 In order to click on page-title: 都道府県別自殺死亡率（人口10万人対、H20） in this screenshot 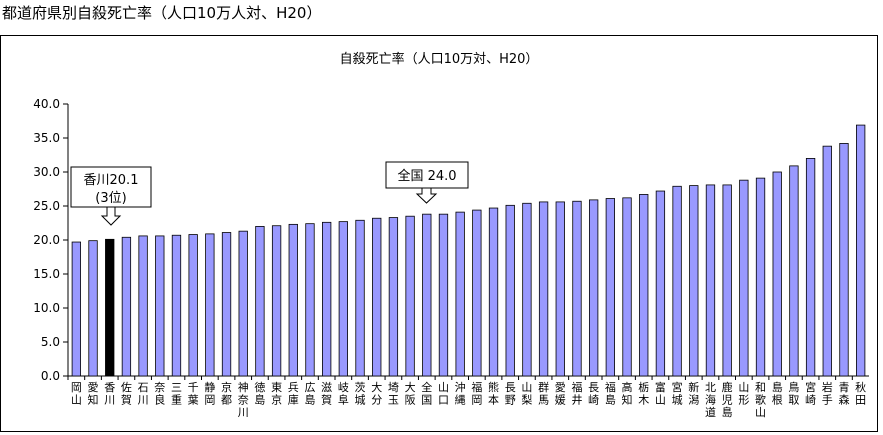, I will do `click(162, 13)`.